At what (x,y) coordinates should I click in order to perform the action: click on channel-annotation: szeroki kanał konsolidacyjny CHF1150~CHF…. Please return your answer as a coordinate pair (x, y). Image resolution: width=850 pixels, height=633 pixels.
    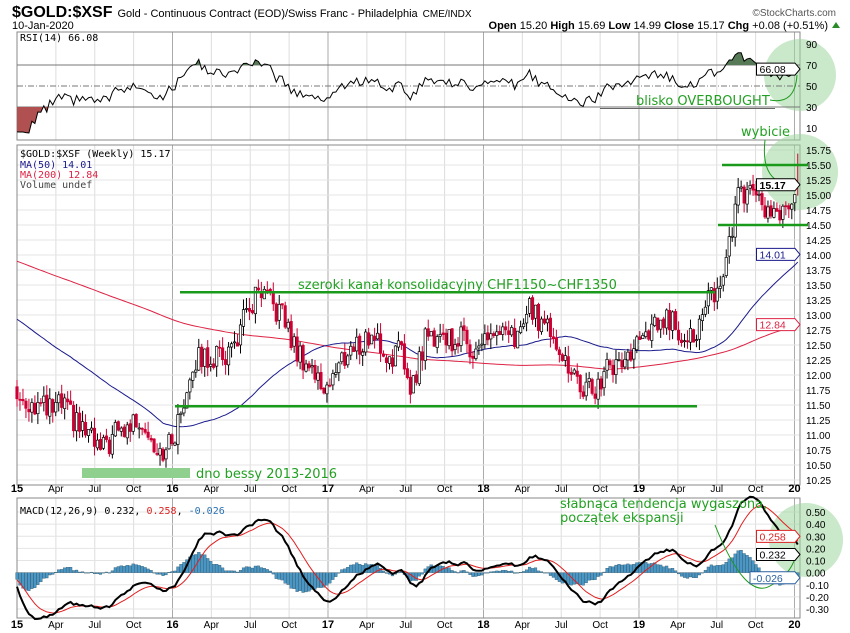
    Looking at the image, I should click on (457, 285).